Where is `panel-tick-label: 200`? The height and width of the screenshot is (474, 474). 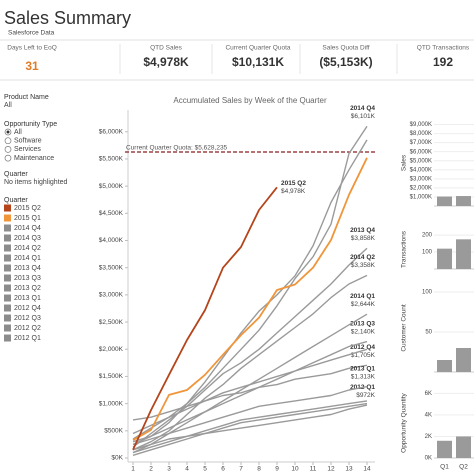
panel-tick-label: 200 is located at coordinates (427, 236).